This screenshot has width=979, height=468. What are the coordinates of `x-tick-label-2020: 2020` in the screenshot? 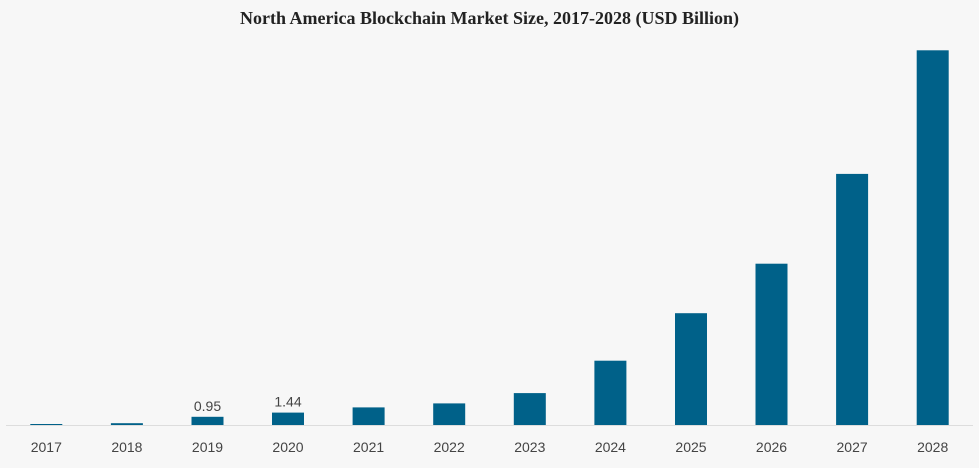 It's located at (287, 447).